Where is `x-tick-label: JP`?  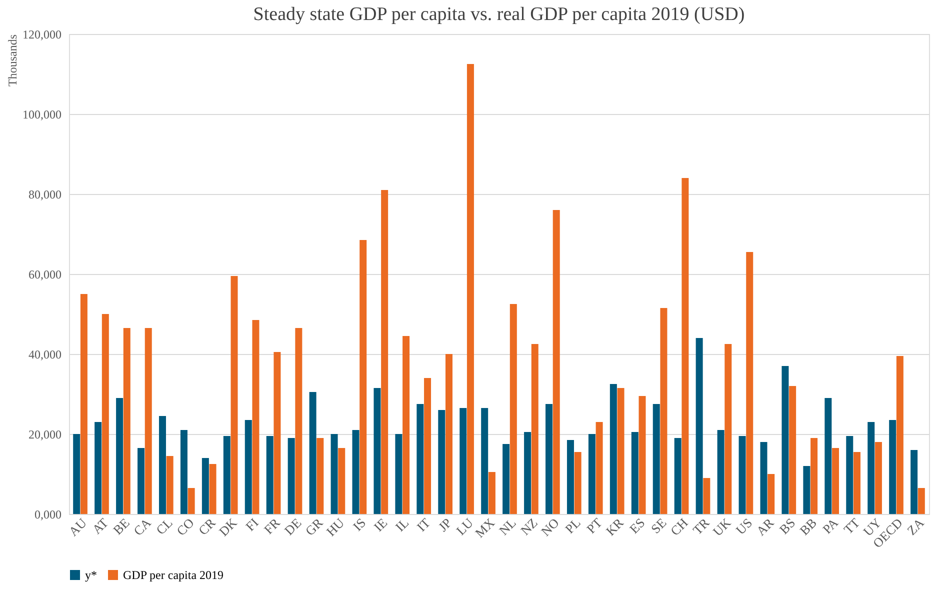 x-tick-label: JP is located at coordinates (445, 524).